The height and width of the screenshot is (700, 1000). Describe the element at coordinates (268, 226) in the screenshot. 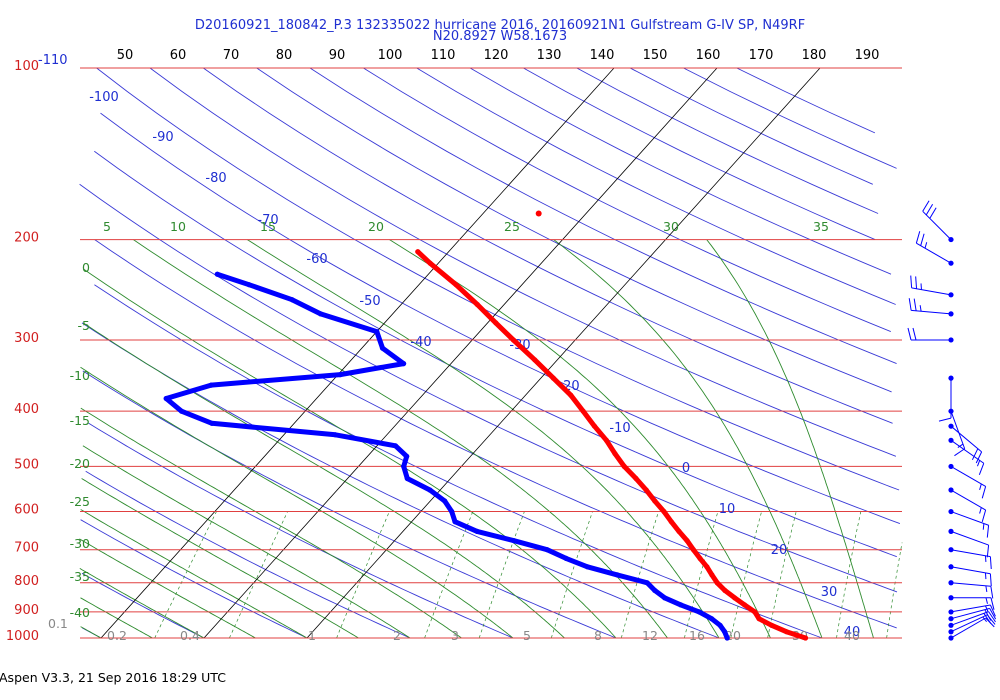

I see `moist-adiabat-label: 15` at that location.